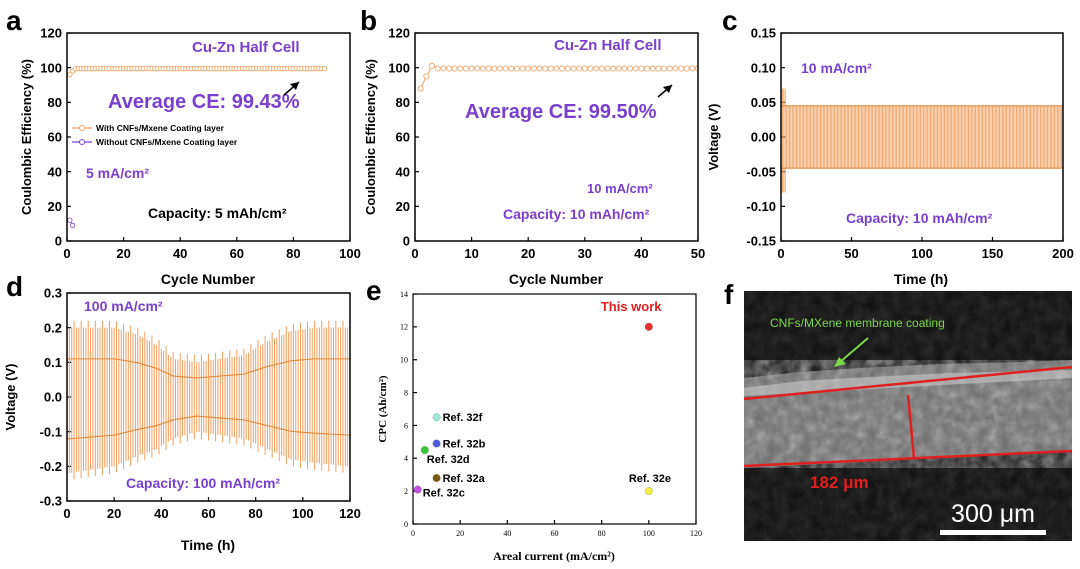 This screenshot has height=569, width=1080. Describe the element at coordinates (374, 290) in the screenshot. I see `panel-label-e: e` at that location.